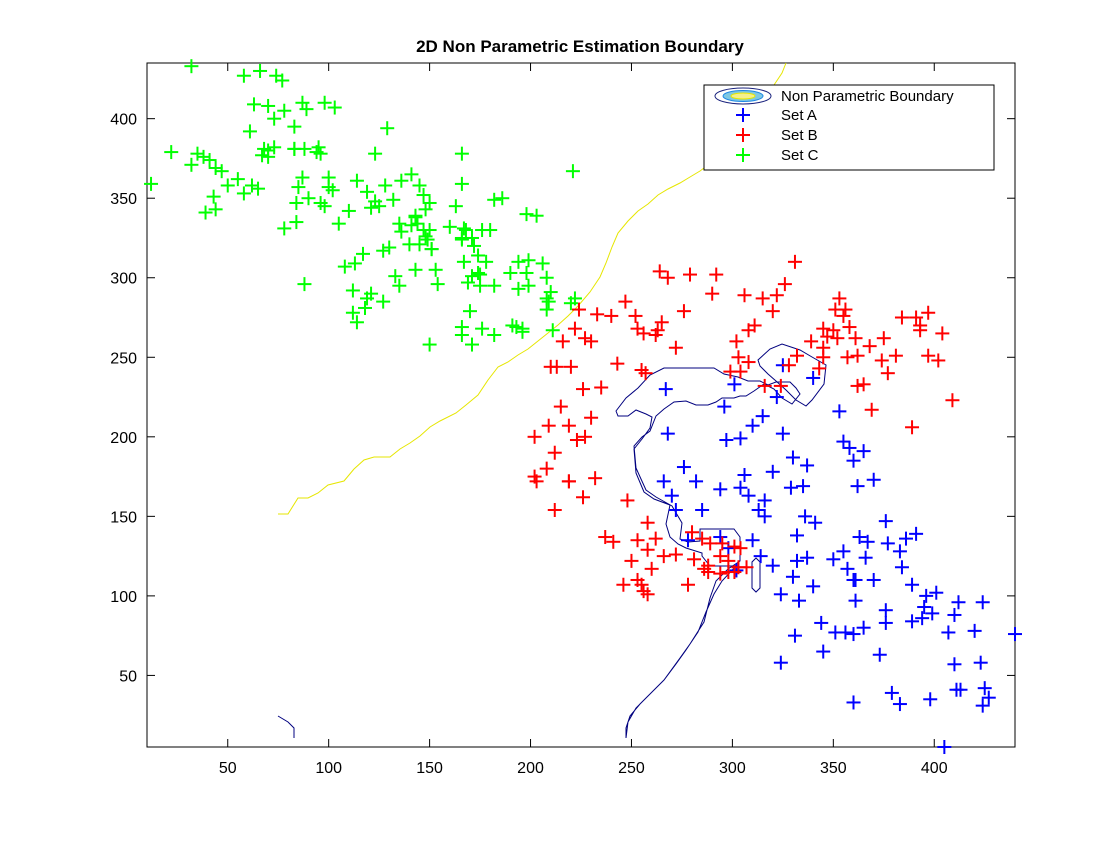  Describe the element at coordinates (123, 199) in the screenshot. I see `y-tick-label: 350` at that location.